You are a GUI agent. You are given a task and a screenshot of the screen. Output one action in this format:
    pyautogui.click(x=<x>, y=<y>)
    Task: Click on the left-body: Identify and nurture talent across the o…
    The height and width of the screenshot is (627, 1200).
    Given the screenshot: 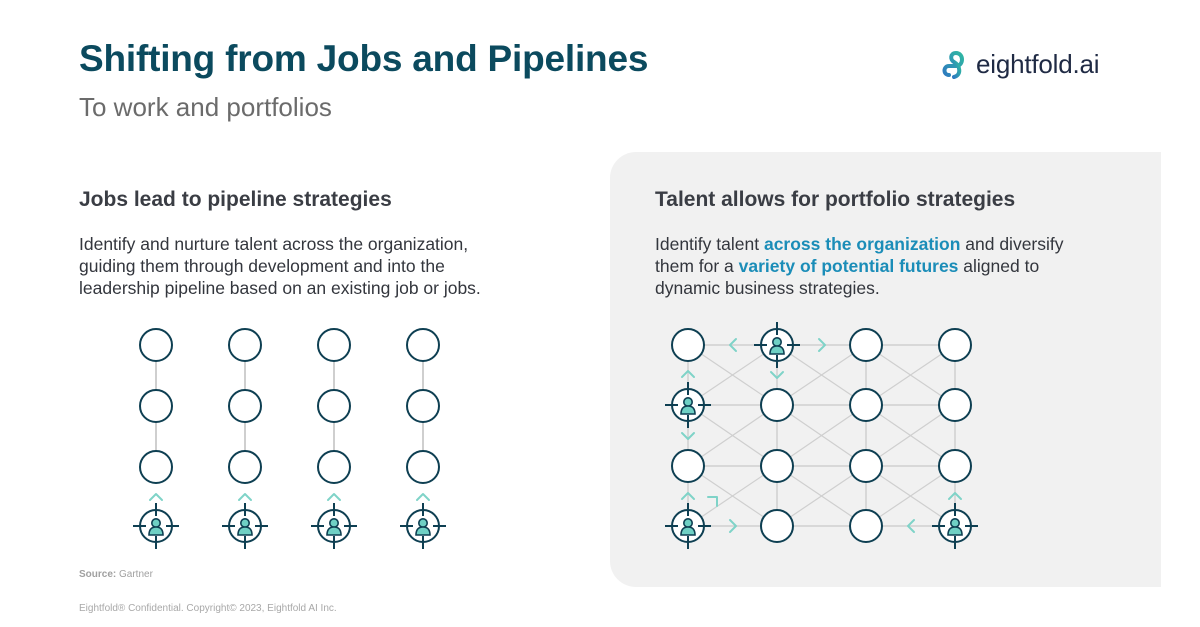 What is the action you would take?
    pyautogui.click(x=280, y=266)
    